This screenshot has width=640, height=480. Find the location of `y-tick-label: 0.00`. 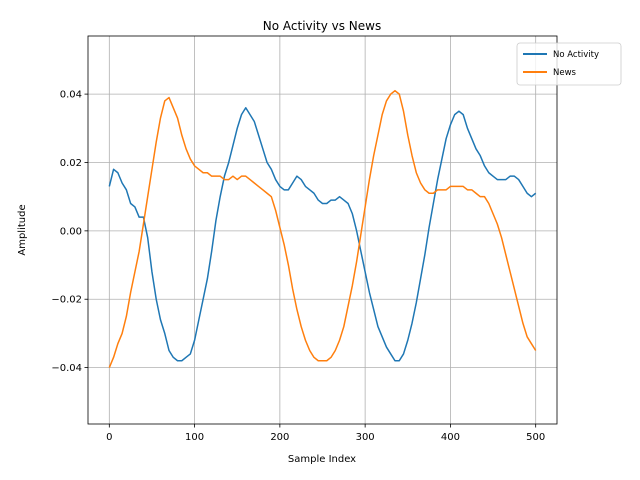

y-tick-label: 0.00 is located at coordinates (71, 231).